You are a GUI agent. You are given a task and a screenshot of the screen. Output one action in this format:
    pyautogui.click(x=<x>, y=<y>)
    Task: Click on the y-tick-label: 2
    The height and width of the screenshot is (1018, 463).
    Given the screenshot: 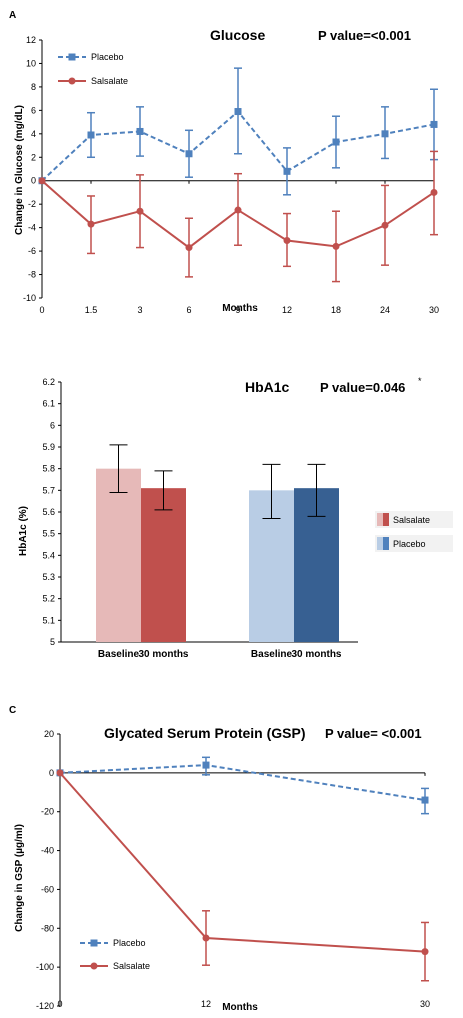 What is the action you would take?
    pyautogui.click(x=33, y=157)
    